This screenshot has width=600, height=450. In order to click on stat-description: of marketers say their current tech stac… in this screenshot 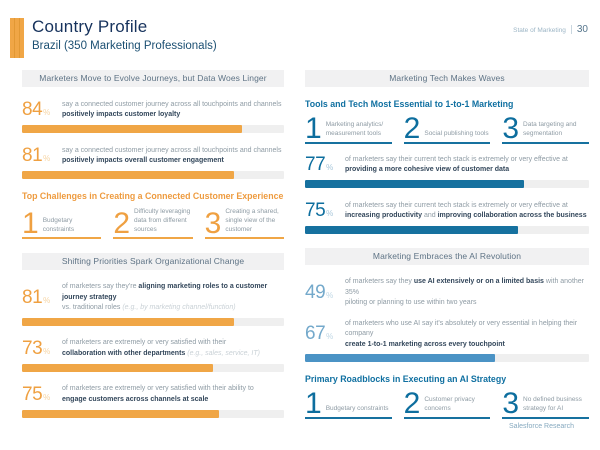, I will do `click(456, 164)`.